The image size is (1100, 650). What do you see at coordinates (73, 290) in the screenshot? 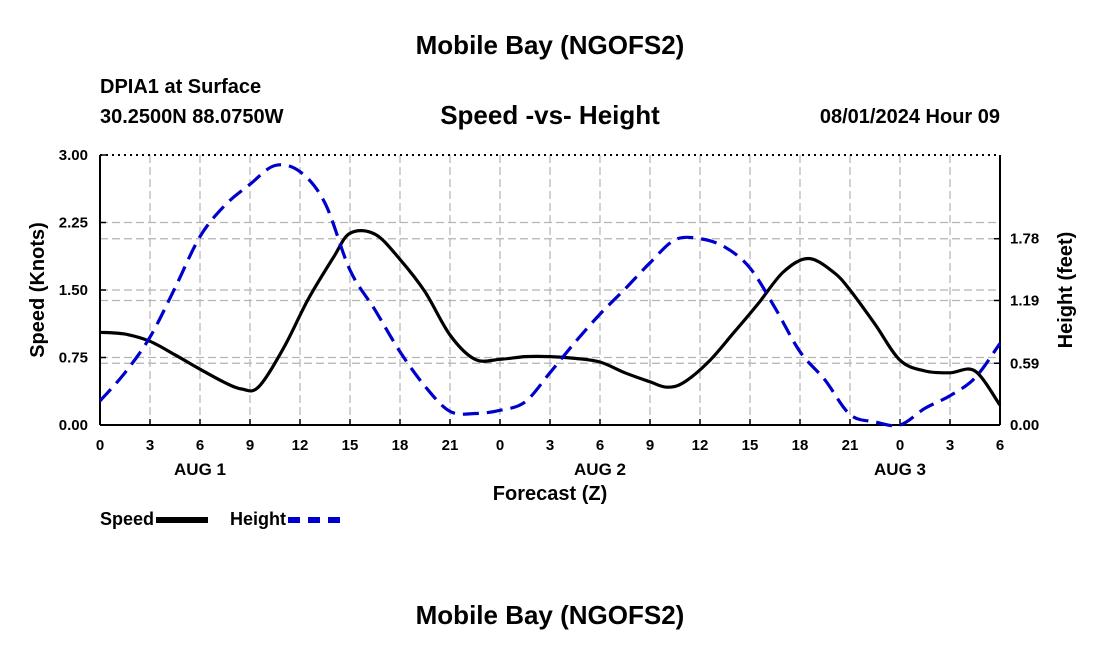
I see `y-tick-label: 1.50` at bounding box center [73, 290].